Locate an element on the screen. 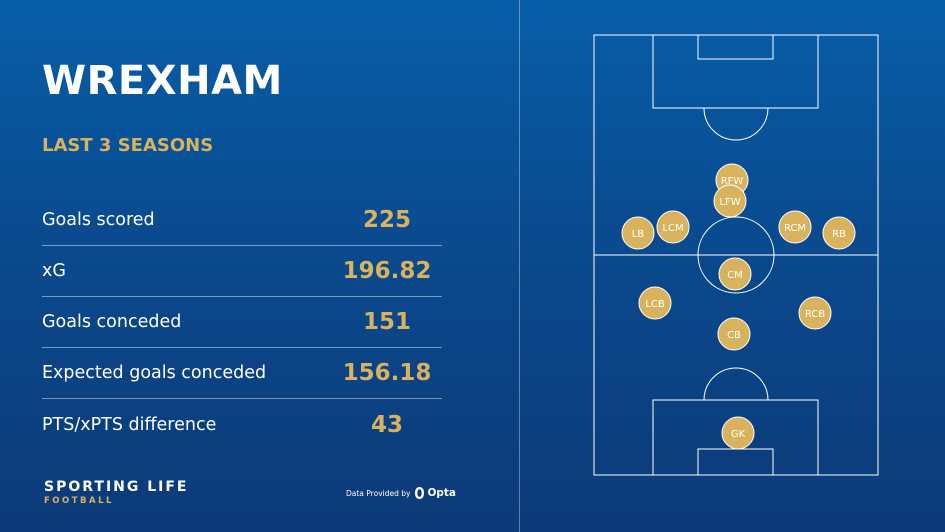 This screenshot has width=945, height=532. stat-row-goals-scored: Goals scored 225 is located at coordinates (242, 220).